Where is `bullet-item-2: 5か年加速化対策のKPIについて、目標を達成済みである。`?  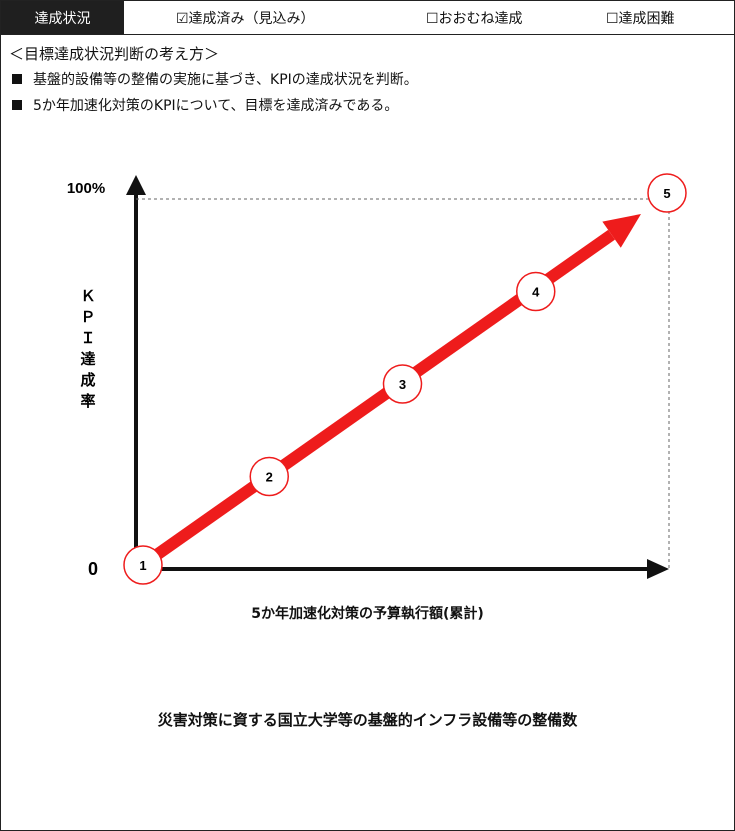
bullet-item-2: 5か年加速化対策のKPIについて、目標を達成済みである。 is located at coordinates (203, 105).